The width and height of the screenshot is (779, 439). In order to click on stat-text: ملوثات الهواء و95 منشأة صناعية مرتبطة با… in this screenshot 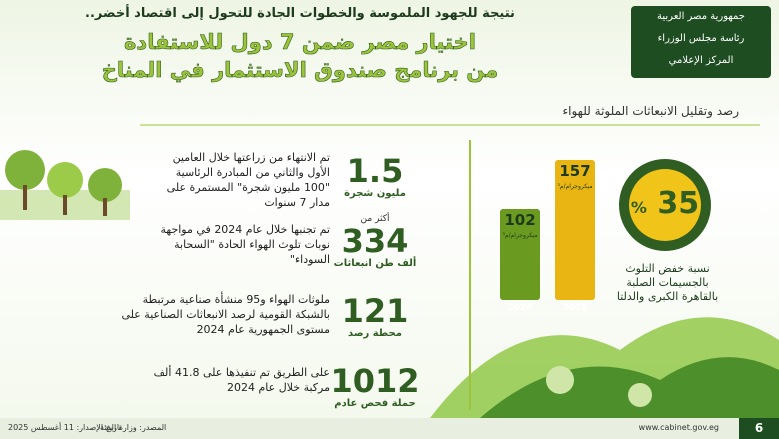, I will do `click(225, 314)`.